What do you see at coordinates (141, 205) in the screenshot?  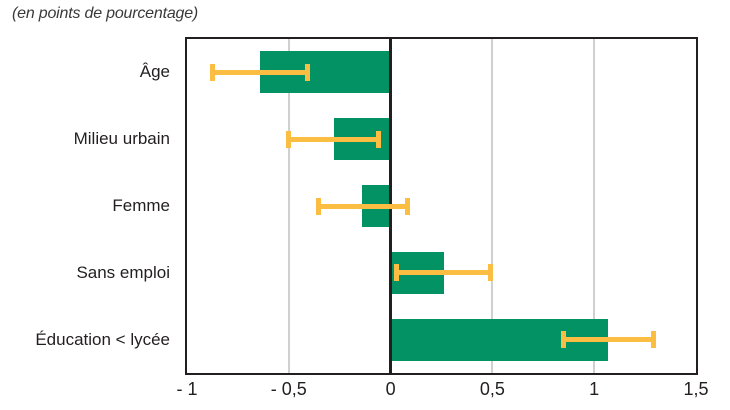 I see `category-label: Femme` at bounding box center [141, 205].